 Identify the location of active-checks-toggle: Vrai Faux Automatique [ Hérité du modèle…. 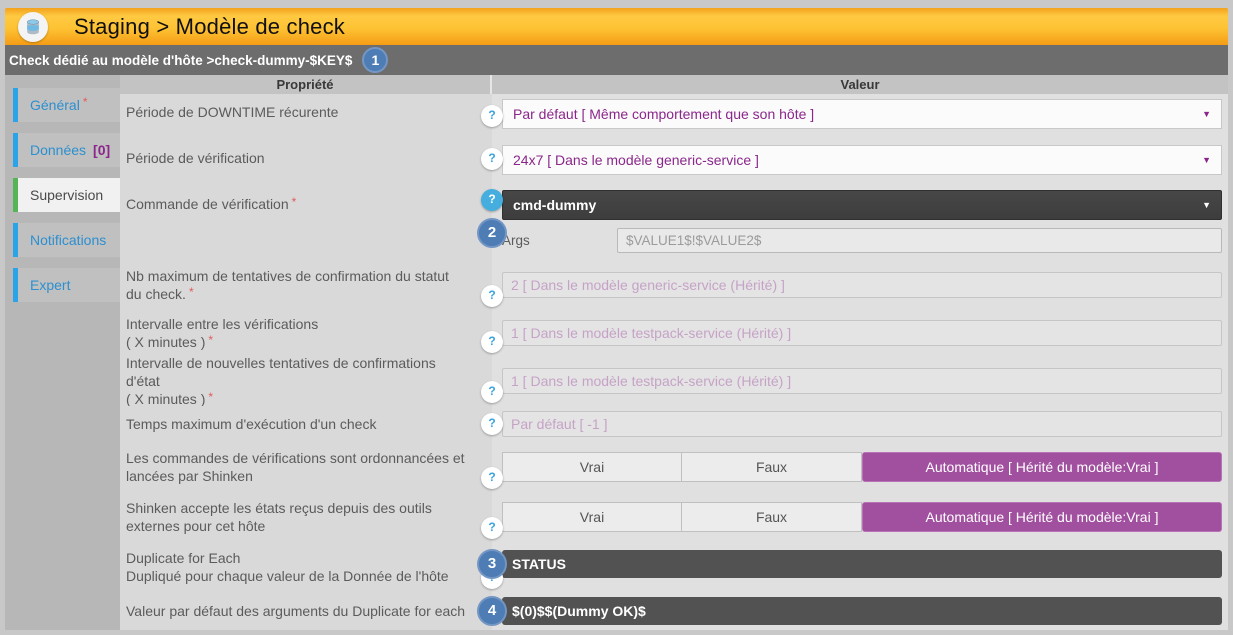
(862, 467).